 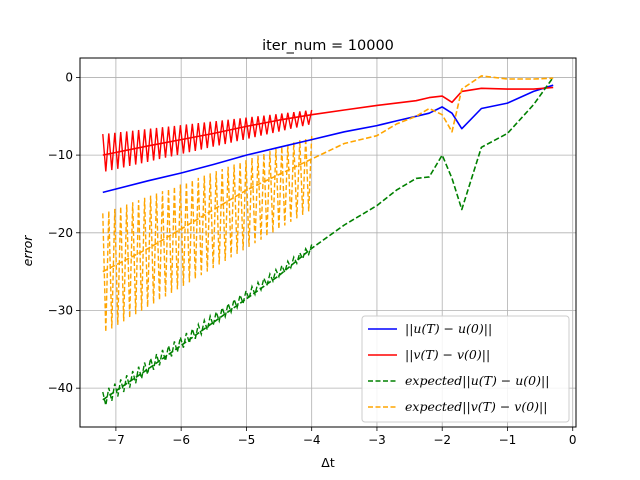 What do you see at coordinates (60, 155) in the screenshot?
I see `y-tick-label: −10` at bounding box center [60, 155].